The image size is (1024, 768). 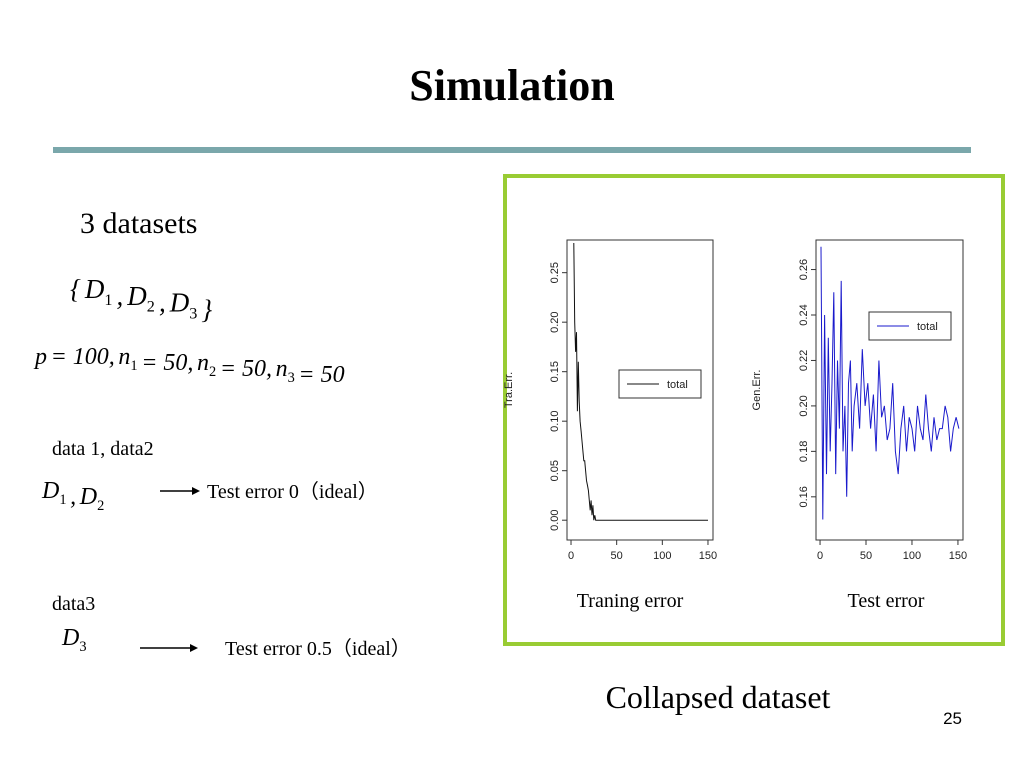 I want to click on y-tick-label: 0.10, so click(x=555, y=420).